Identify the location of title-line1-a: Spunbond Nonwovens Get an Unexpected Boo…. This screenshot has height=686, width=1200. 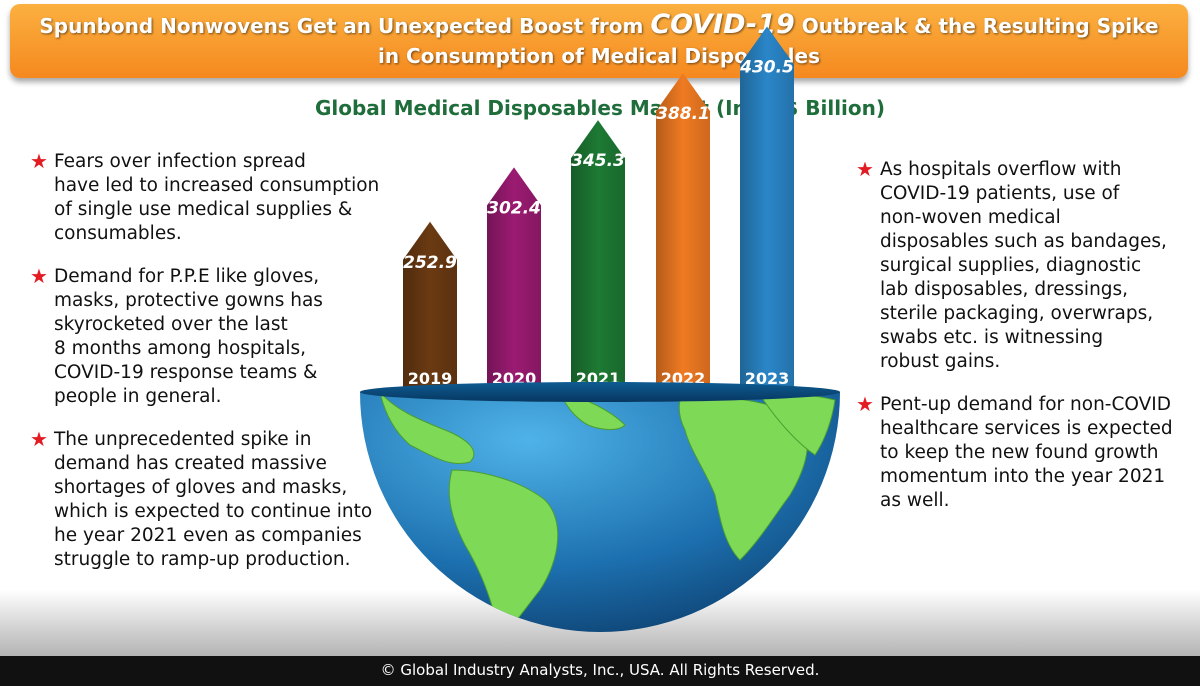
(345, 26).